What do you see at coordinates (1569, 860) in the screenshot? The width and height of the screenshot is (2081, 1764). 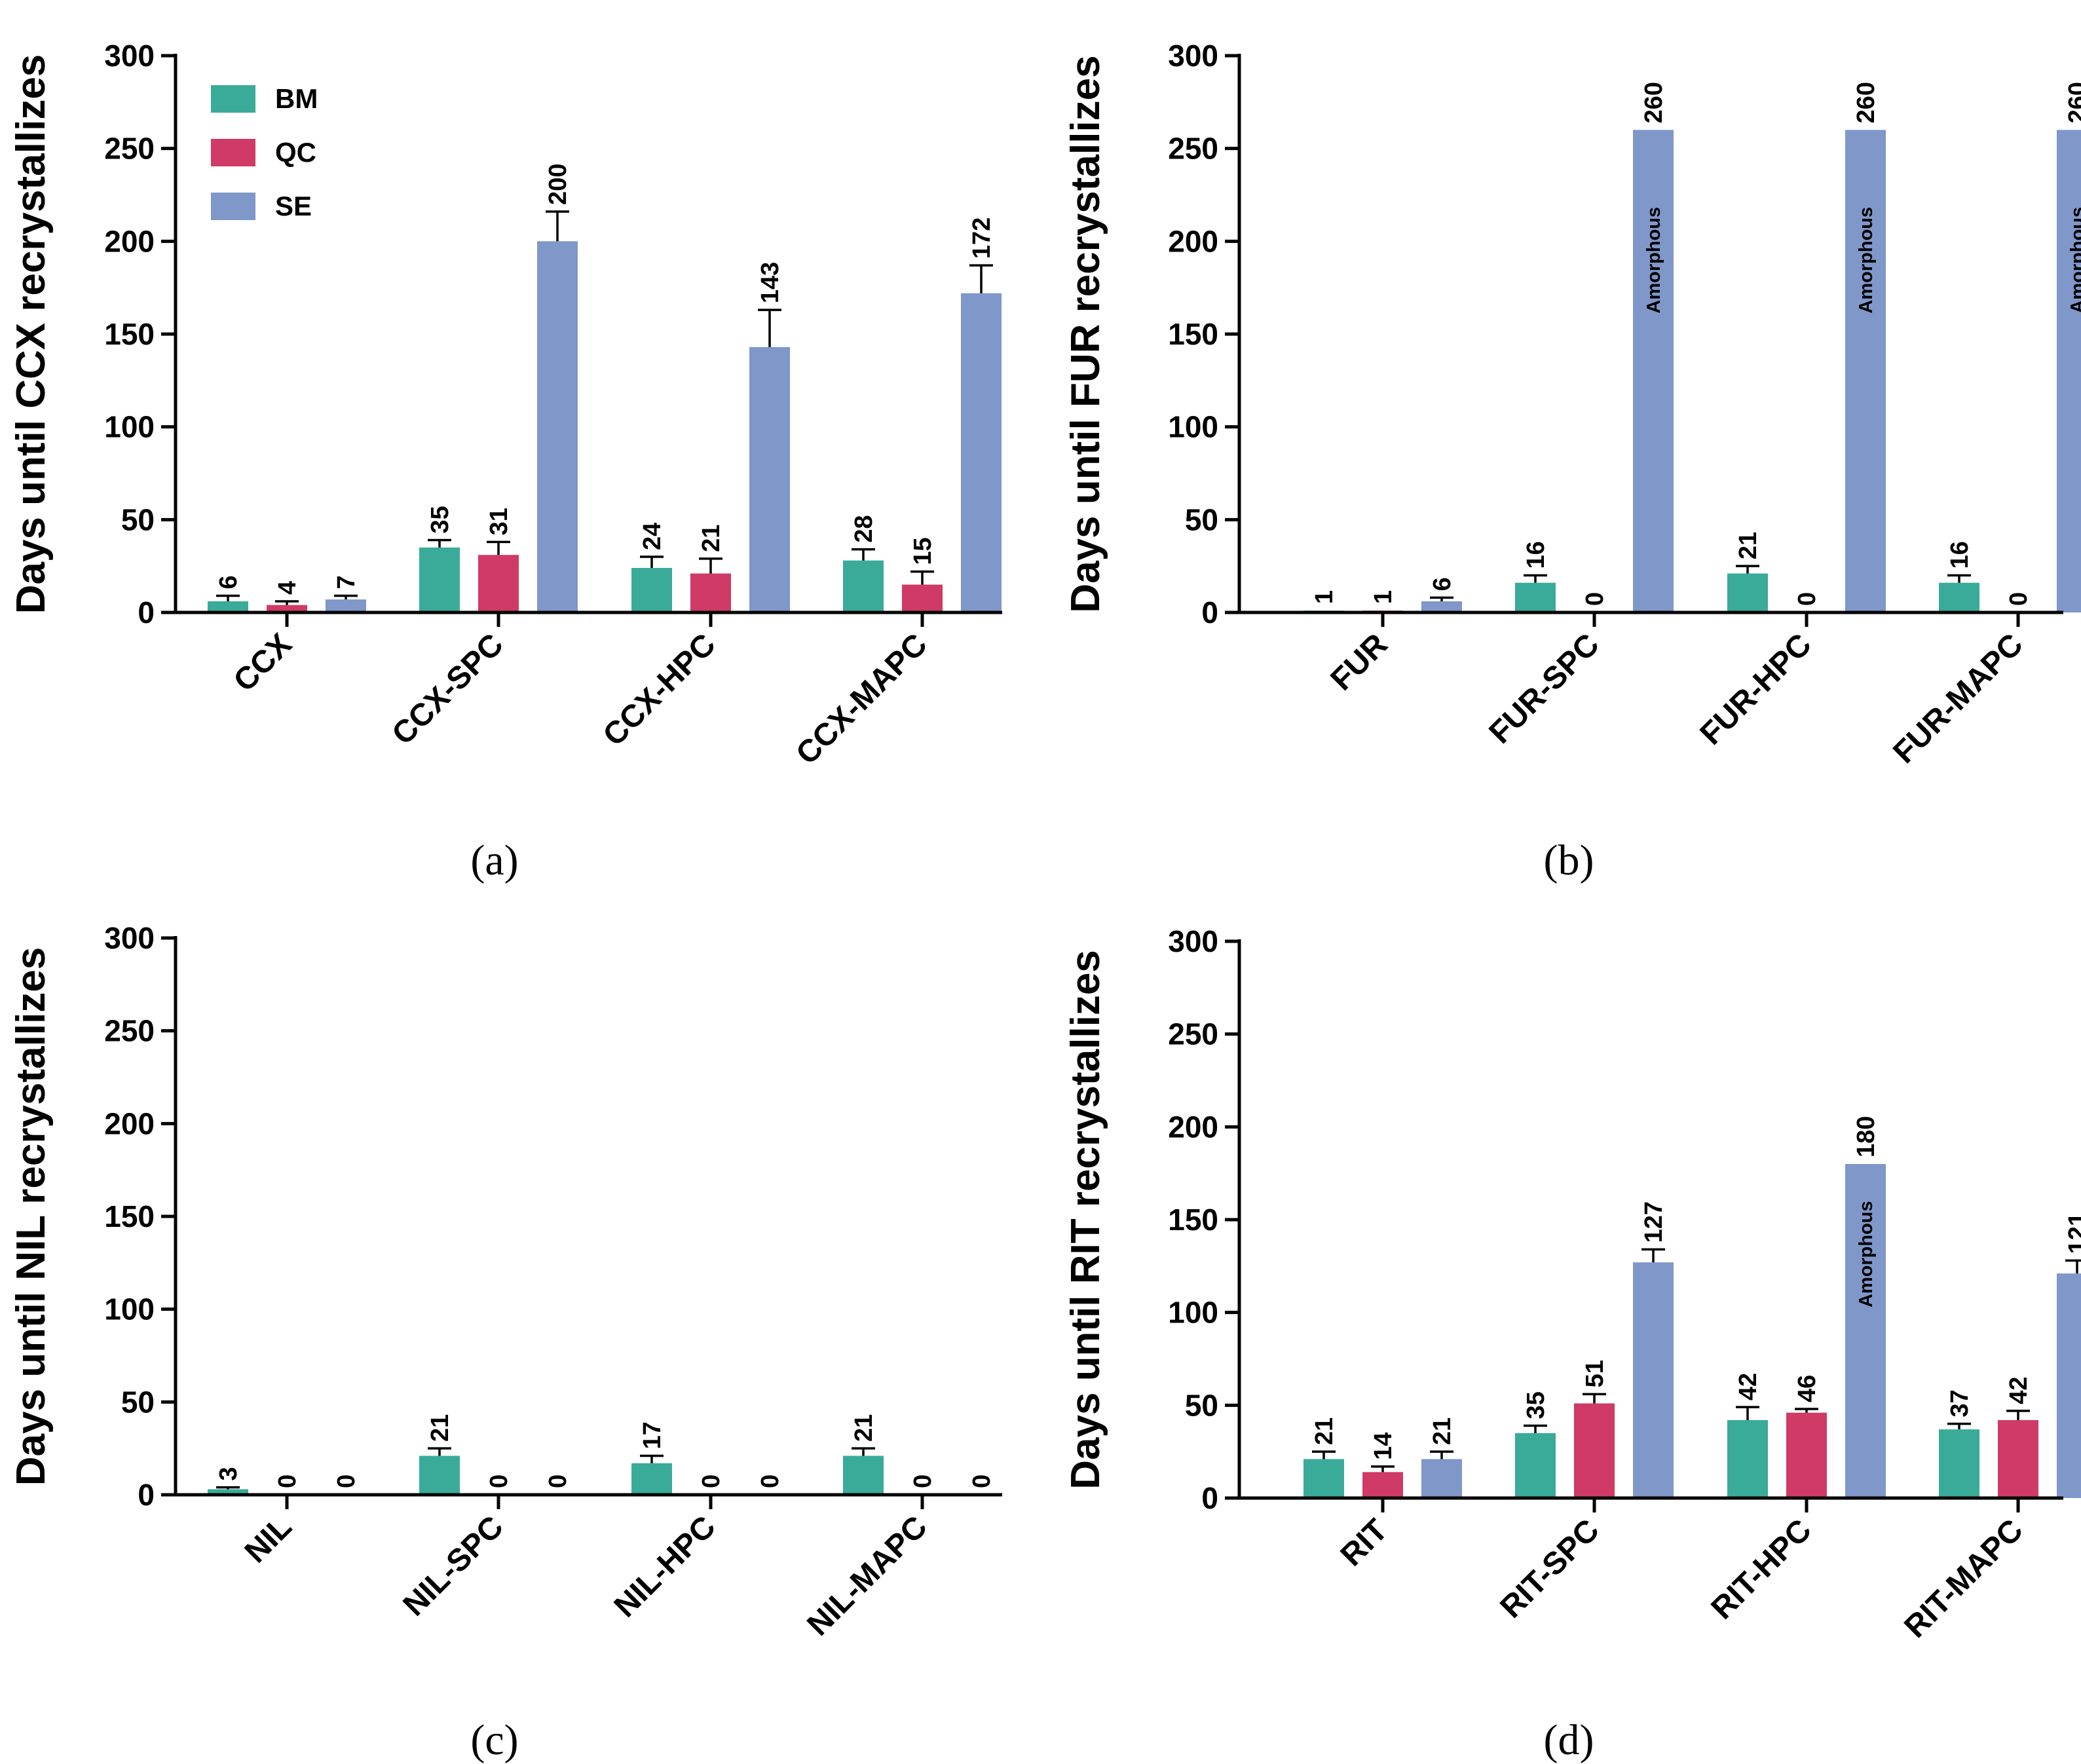 I see `panel-label: (b)` at bounding box center [1569, 860].